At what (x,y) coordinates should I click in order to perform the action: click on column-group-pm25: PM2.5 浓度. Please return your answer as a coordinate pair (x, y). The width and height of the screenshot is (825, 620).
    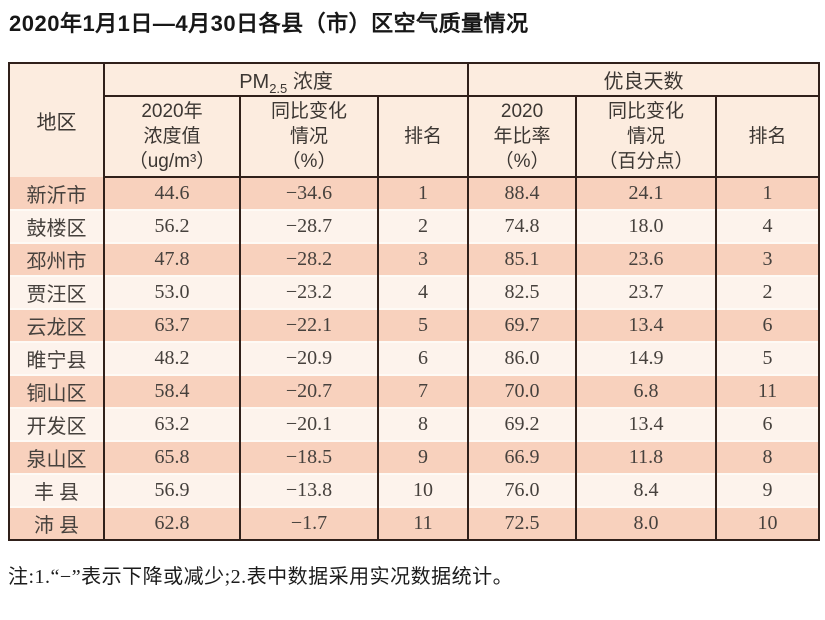
    Looking at the image, I should click on (286, 80).